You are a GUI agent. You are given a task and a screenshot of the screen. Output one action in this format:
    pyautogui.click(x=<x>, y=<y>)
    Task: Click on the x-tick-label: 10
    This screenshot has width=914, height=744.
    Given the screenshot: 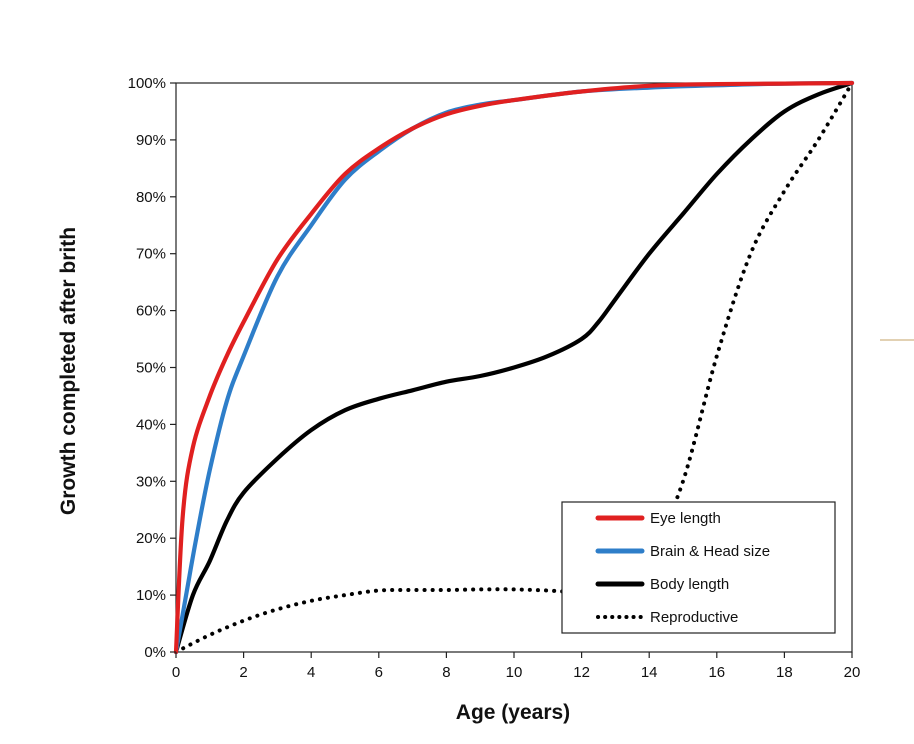 What is the action you would take?
    pyautogui.click(x=514, y=672)
    